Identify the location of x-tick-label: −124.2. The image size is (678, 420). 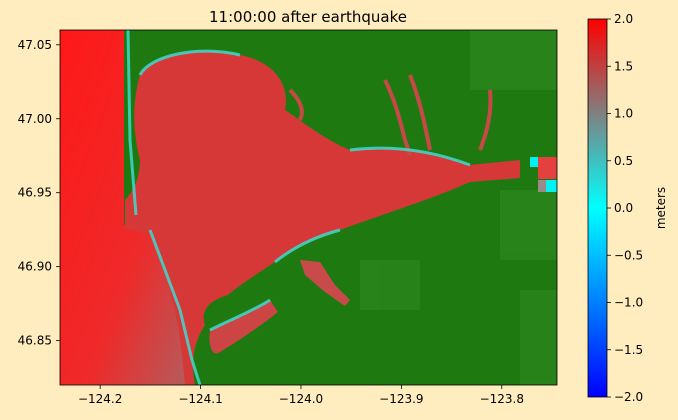
(100, 399).